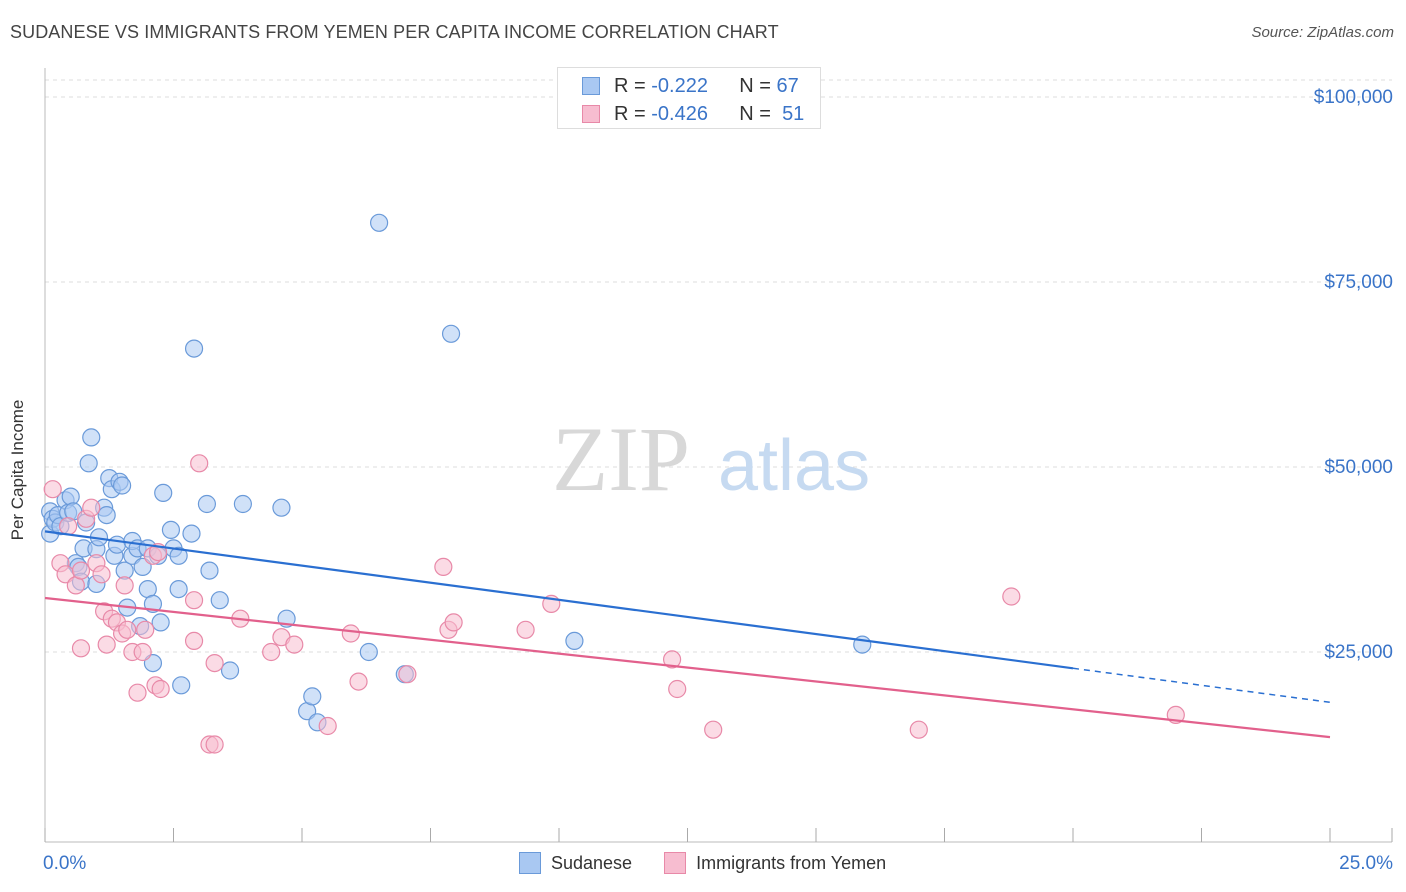  I want to click on stats-legend: R = -0.222 N = 67 R = -0.426 N = 51, so click(689, 98).